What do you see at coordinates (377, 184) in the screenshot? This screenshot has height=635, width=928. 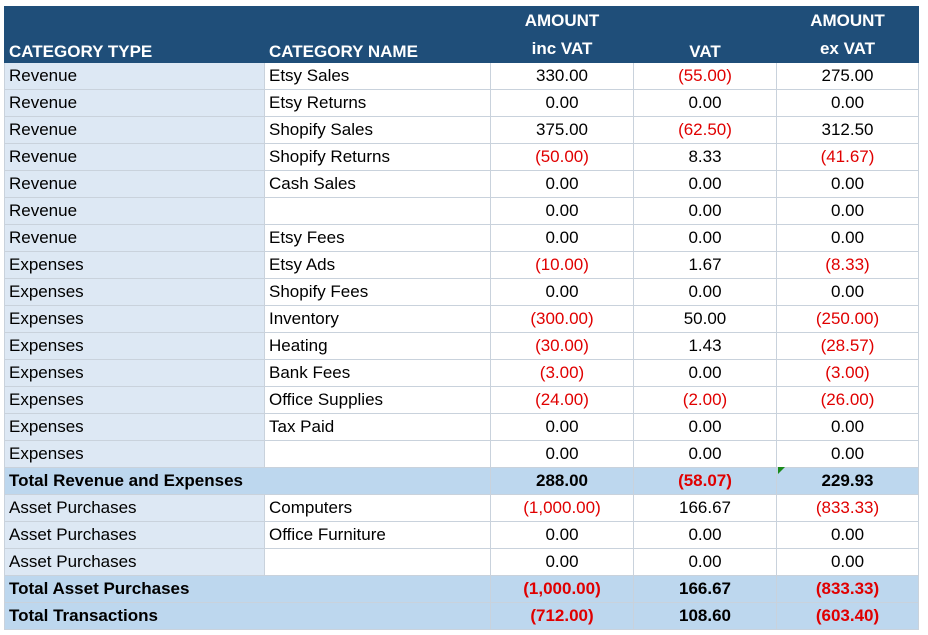 I see `category-name-cell: Cash Sales` at bounding box center [377, 184].